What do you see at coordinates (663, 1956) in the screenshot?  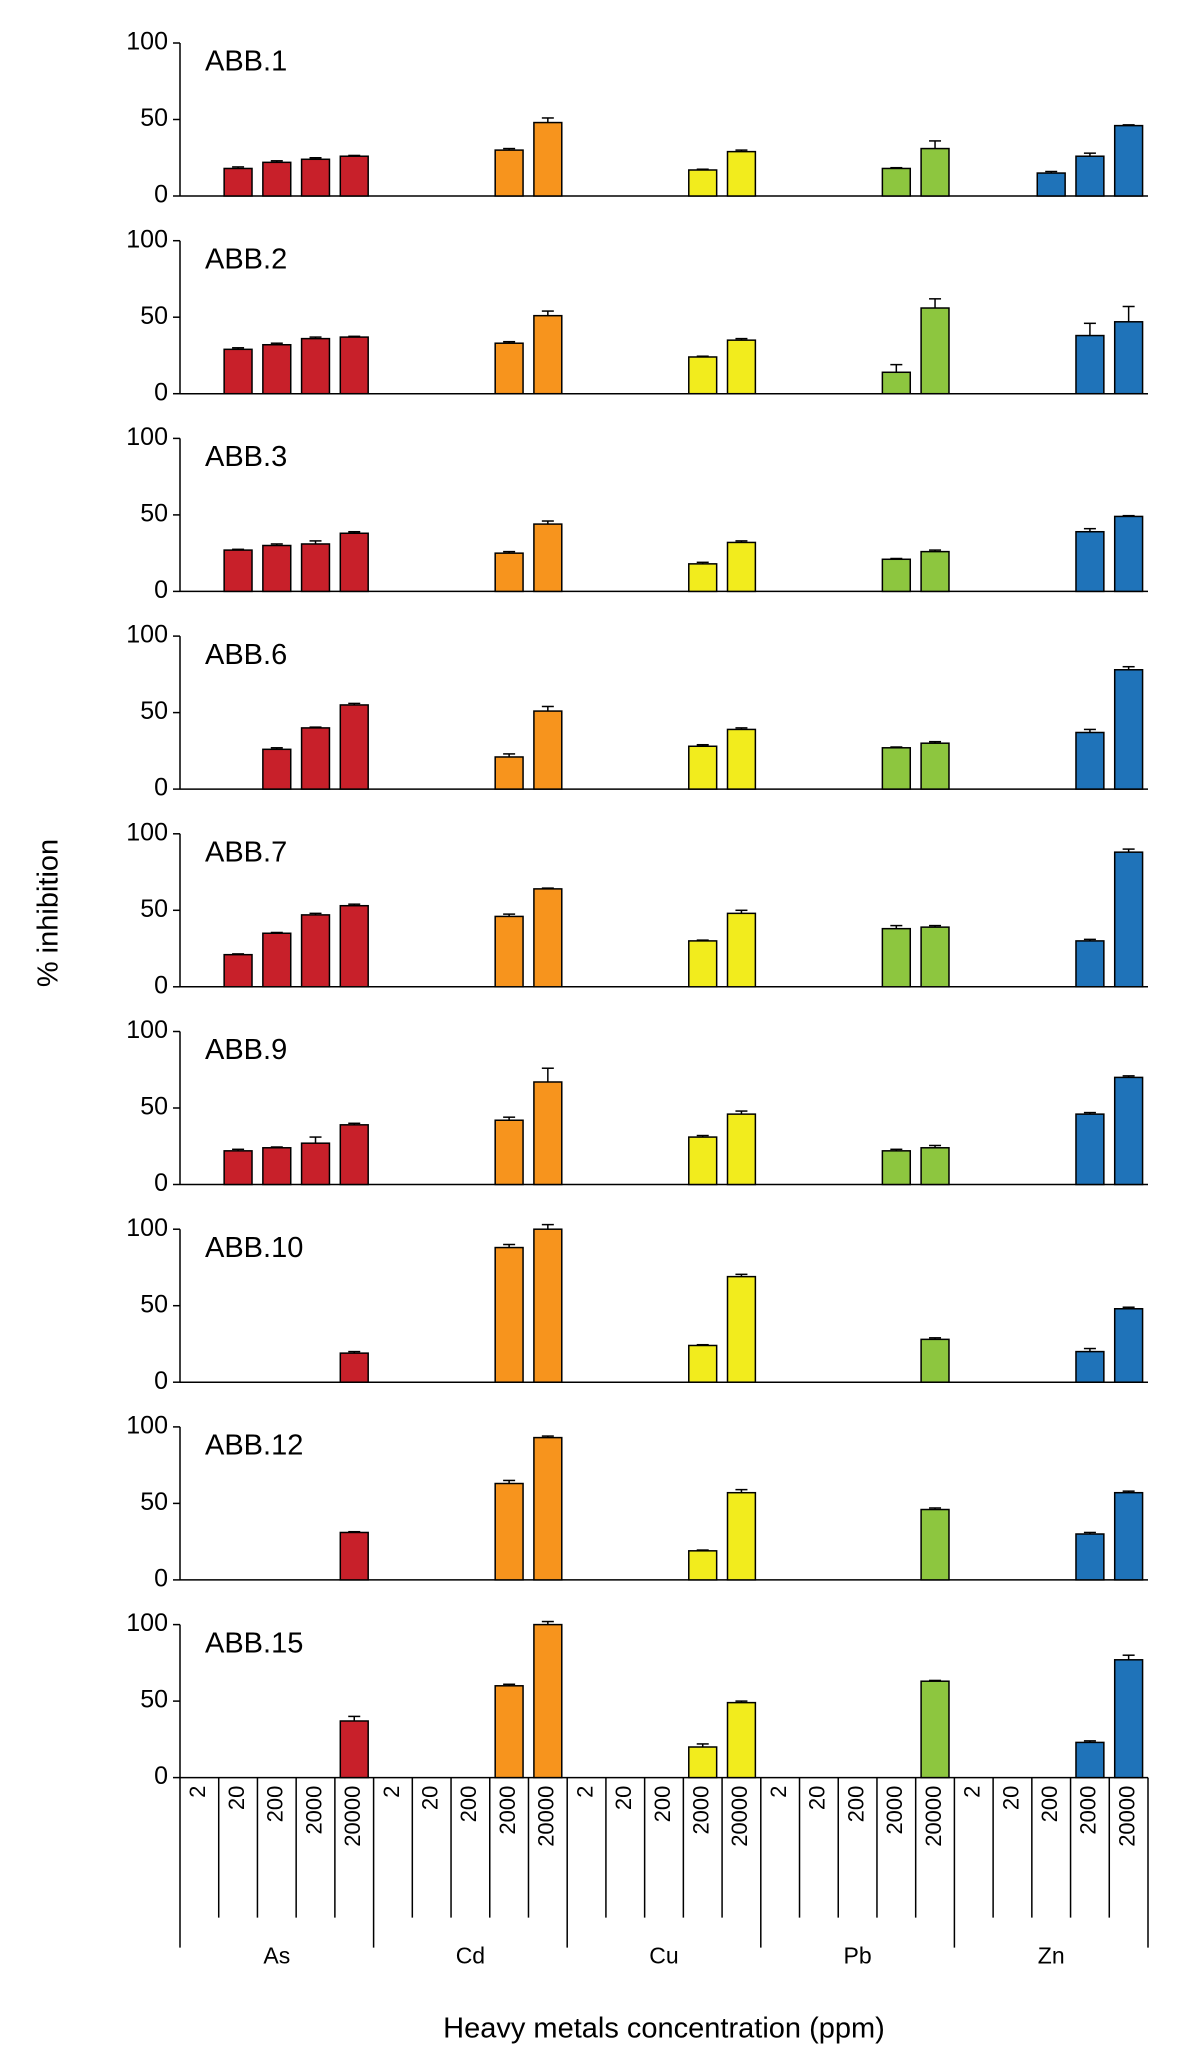 I see `group-label: Cu` at bounding box center [663, 1956].